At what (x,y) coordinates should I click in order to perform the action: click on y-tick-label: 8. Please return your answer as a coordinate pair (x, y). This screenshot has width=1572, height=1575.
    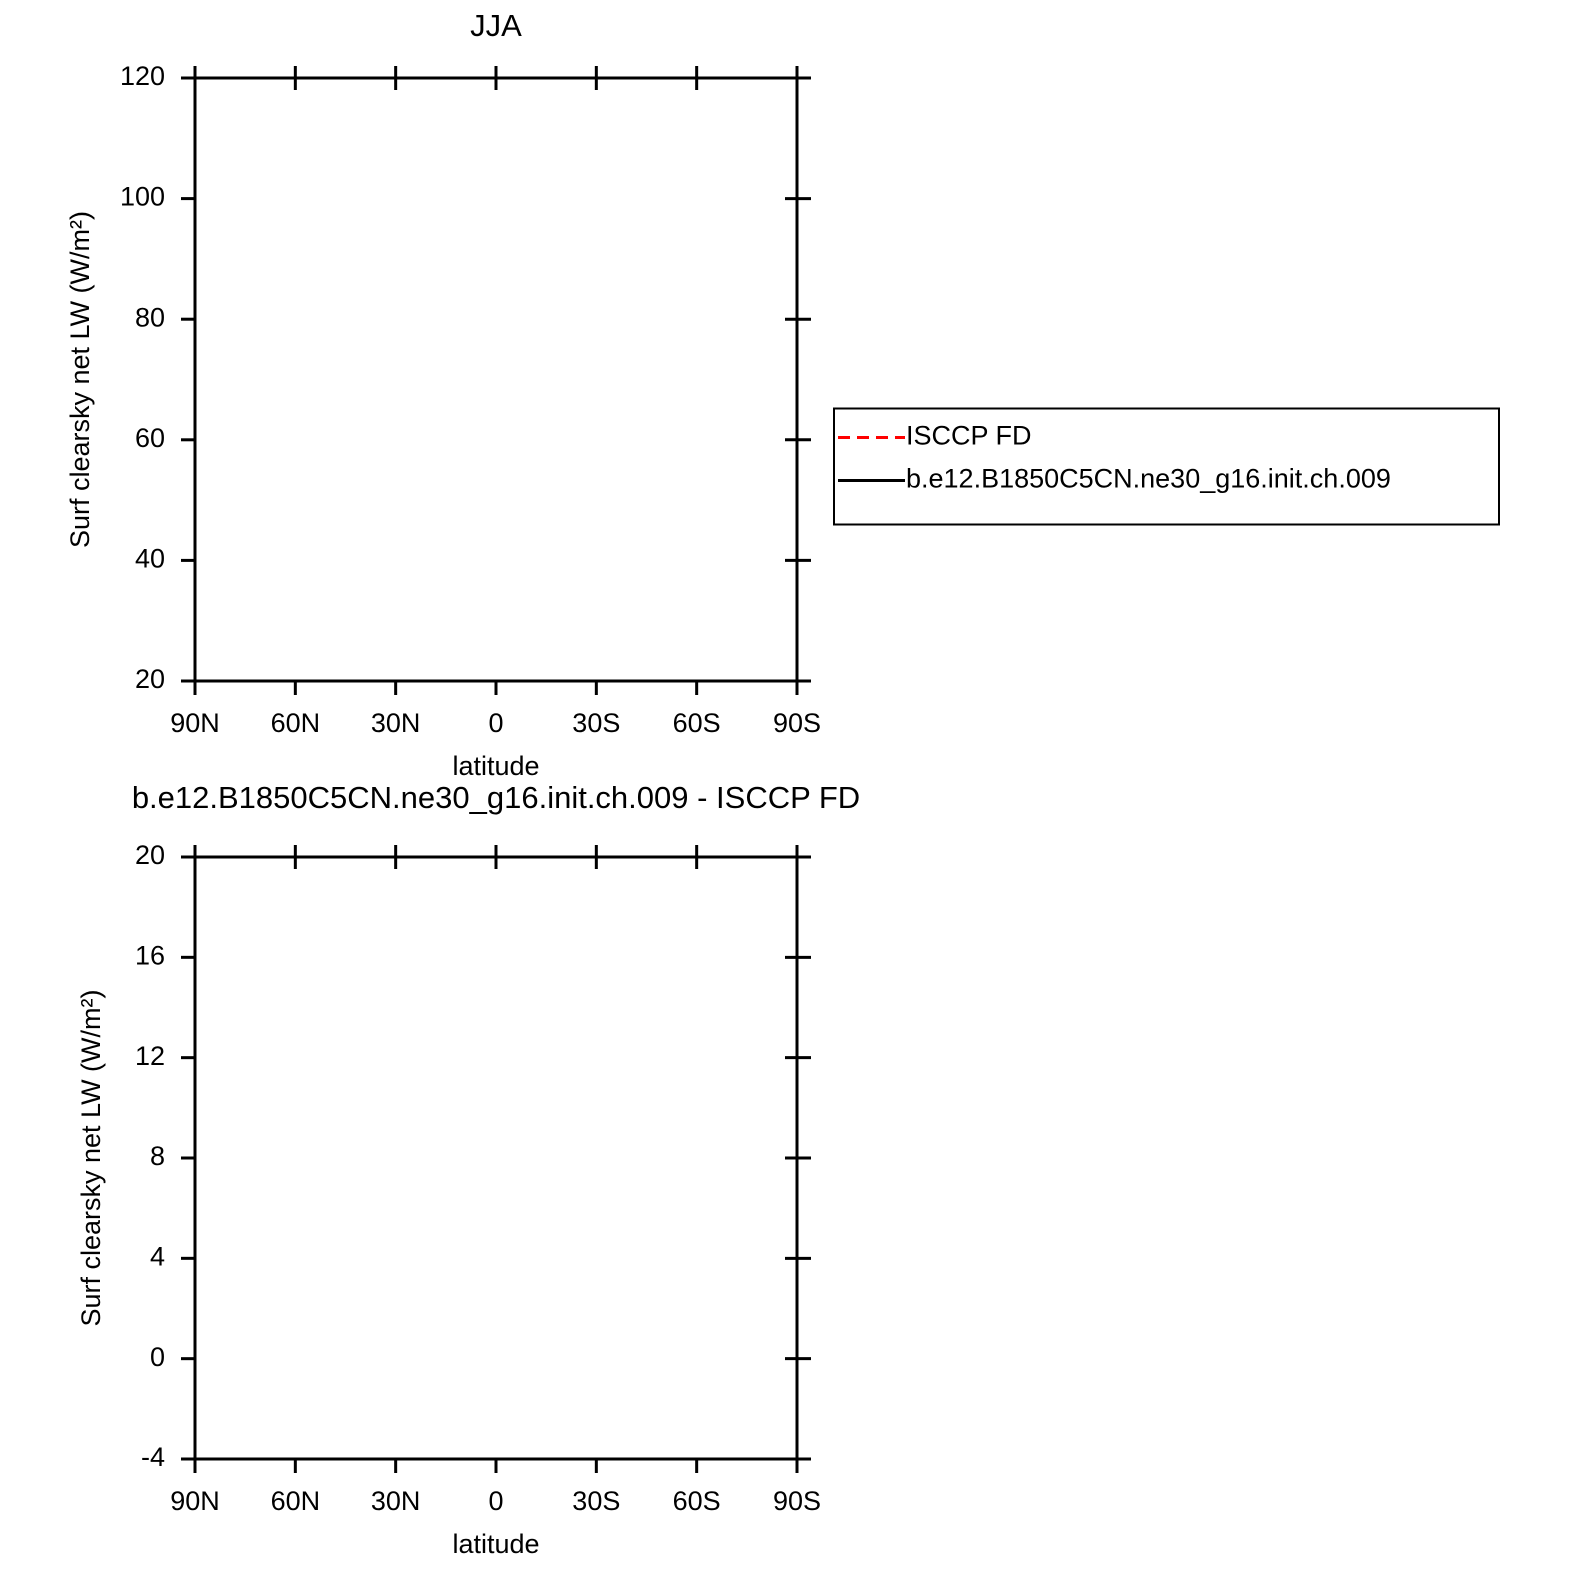
    Looking at the image, I should click on (157, 1156).